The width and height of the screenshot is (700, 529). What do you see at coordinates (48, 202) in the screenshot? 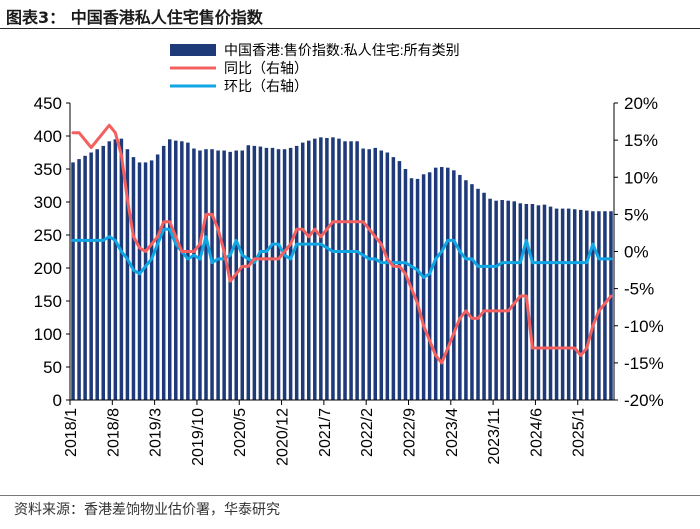
I see `left-axis-tick-label: 300` at bounding box center [48, 202].